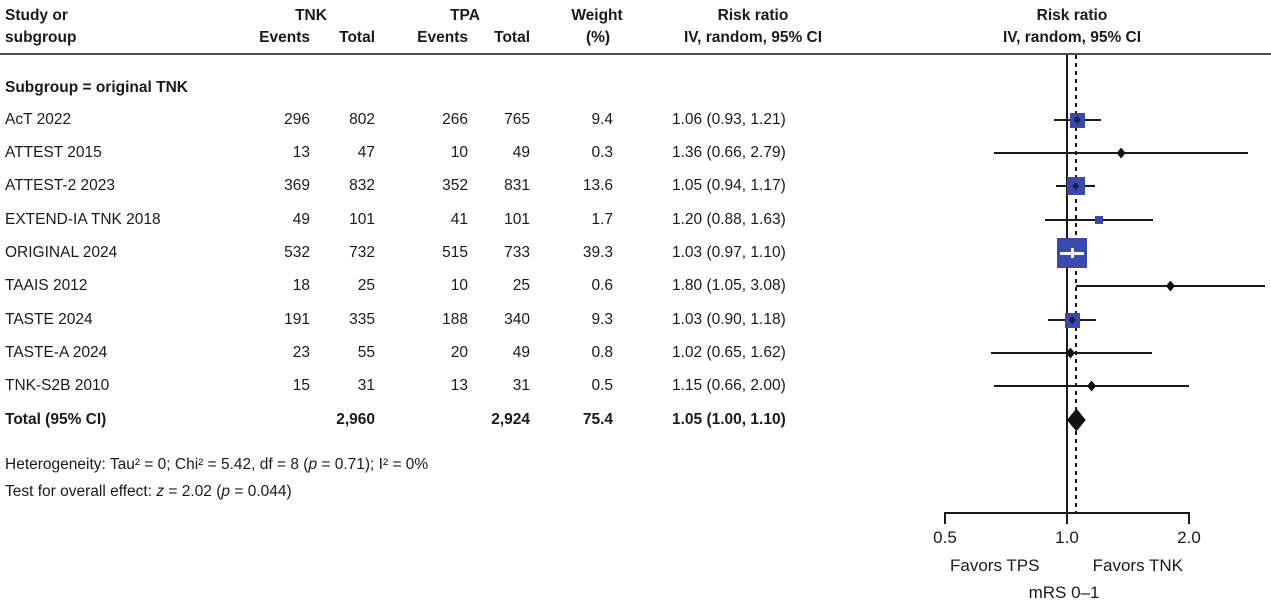  Describe the element at coordinates (945, 518) in the screenshot. I see `x-axis-tick-left` at that location.